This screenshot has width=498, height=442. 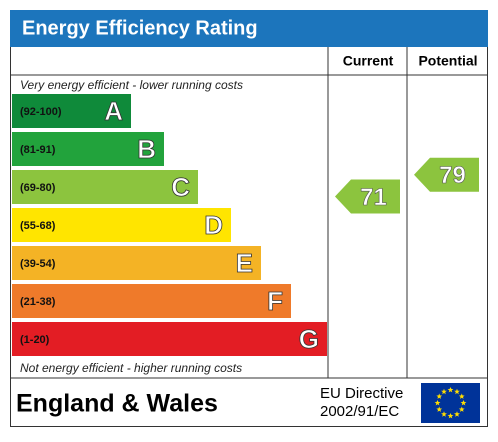 What do you see at coordinates (447, 61) in the screenshot?
I see `column-header: Potential` at bounding box center [447, 61].